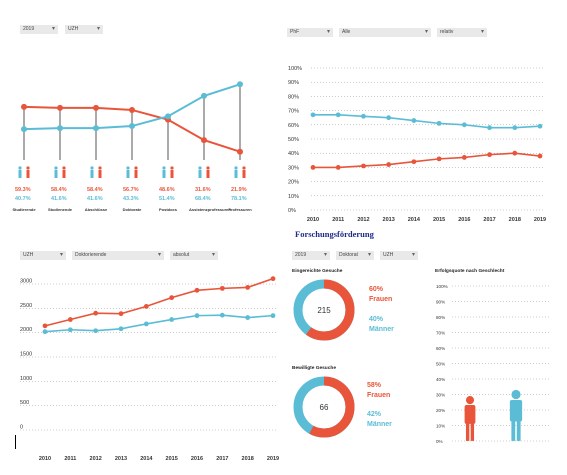 The width and height of the screenshot is (567, 475). Describe the element at coordinates (310, 32) in the screenshot. I see `faculty-dropdown: PhF ▾` at that location.